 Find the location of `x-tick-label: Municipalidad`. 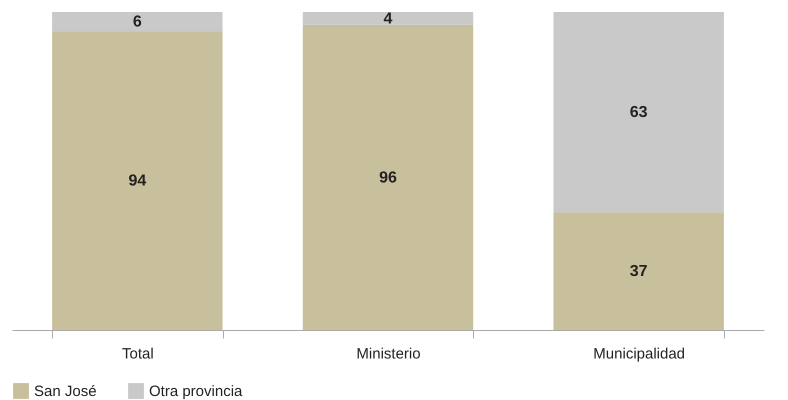

x-tick-label: Municipalidad is located at coordinates (639, 354).